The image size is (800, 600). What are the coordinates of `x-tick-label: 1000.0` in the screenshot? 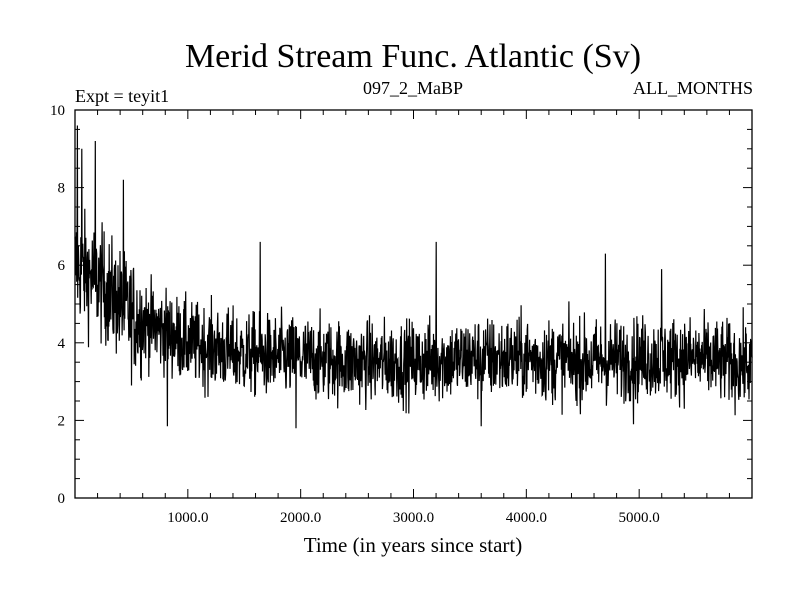 It's located at (187, 518).